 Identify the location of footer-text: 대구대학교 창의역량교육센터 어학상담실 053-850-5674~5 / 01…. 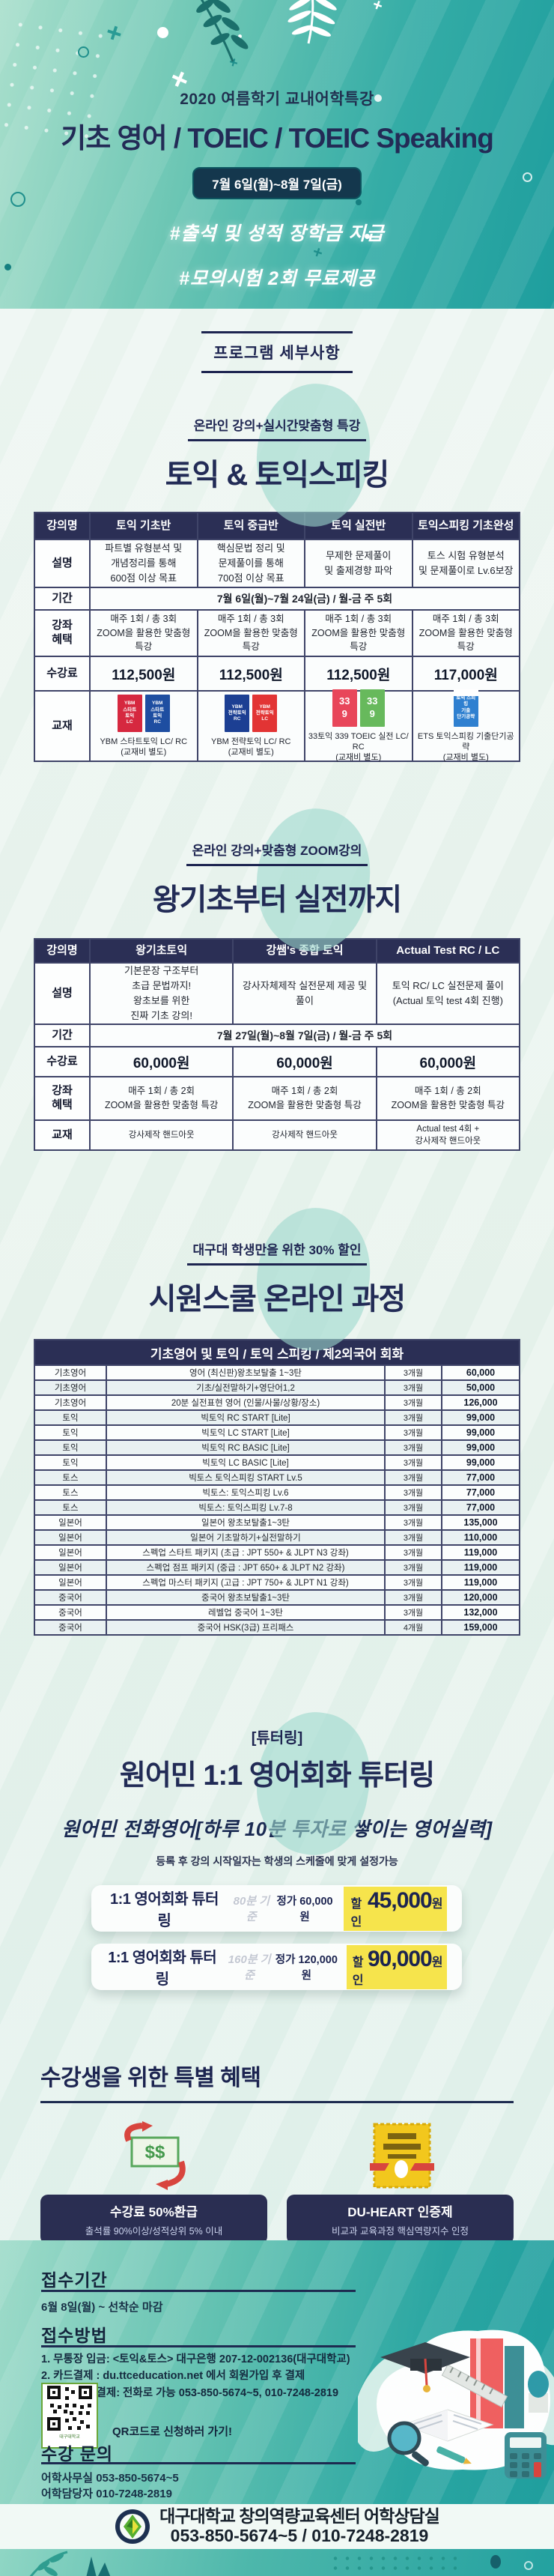
(299, 2526).